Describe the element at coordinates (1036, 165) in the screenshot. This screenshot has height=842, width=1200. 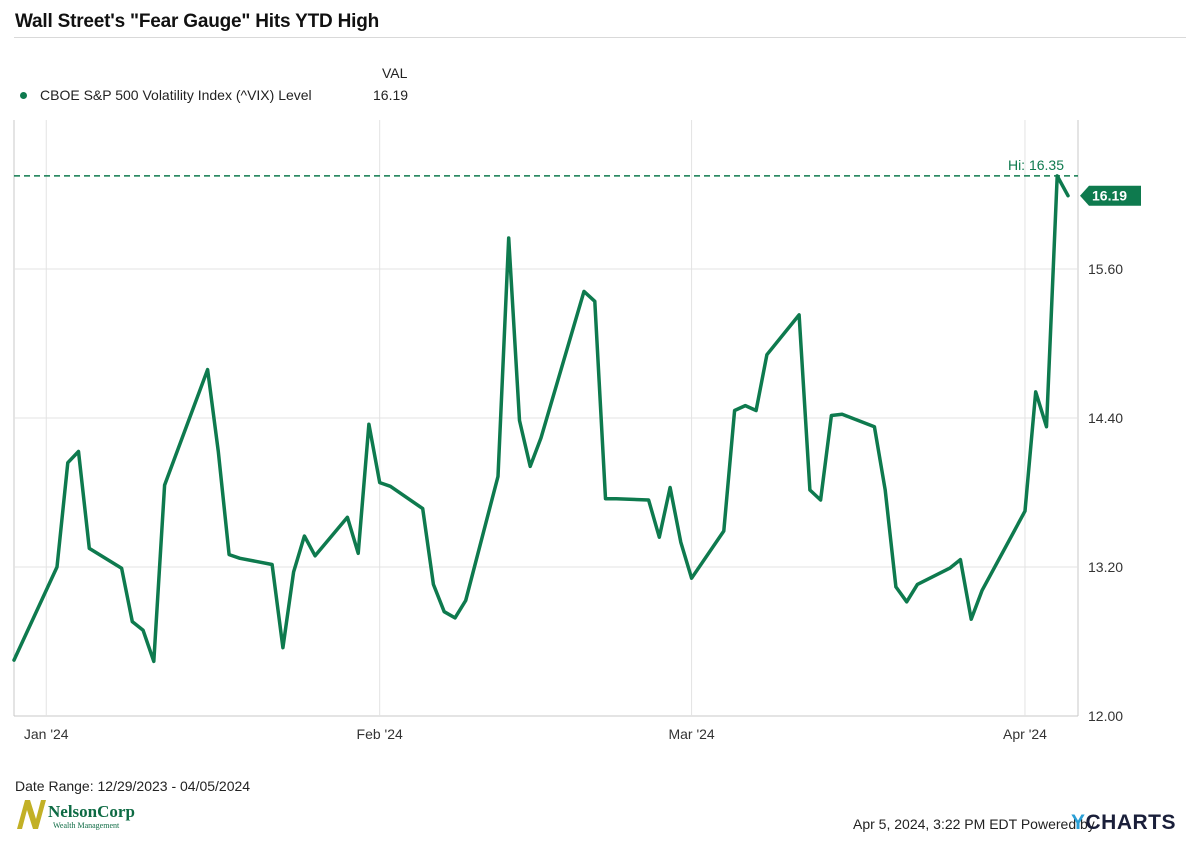
I see `high-label: Hi: 16.35` at that location.